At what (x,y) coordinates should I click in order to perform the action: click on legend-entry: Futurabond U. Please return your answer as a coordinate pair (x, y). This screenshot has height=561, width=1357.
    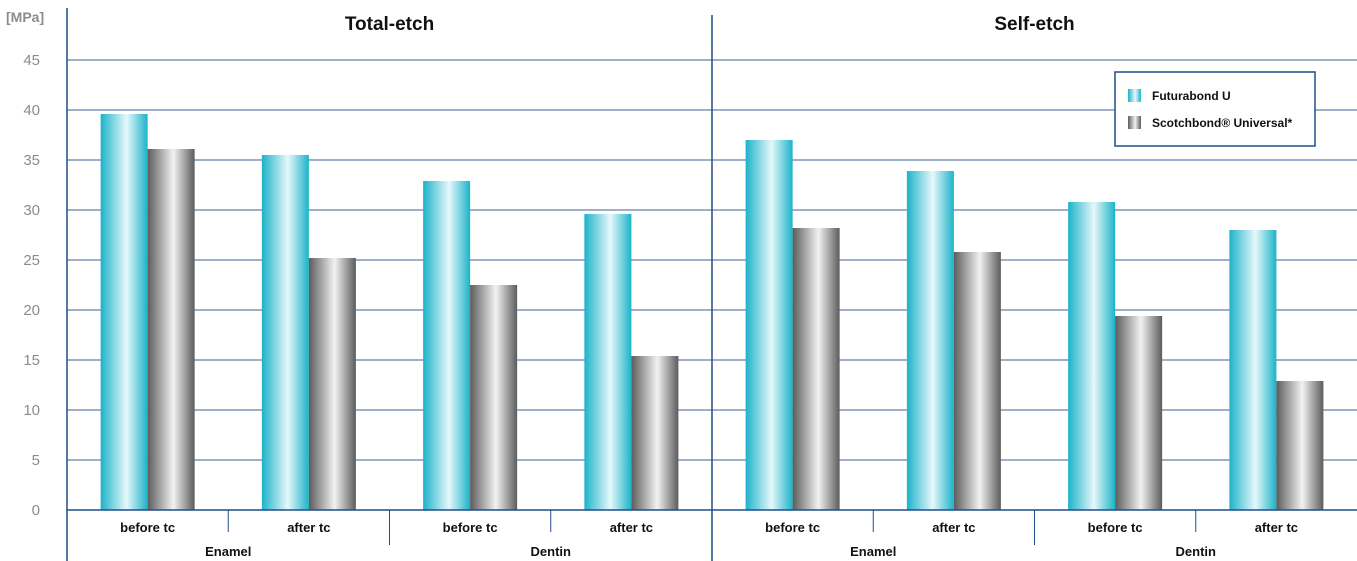
    Looking at the image, I should click on (1191, 96).